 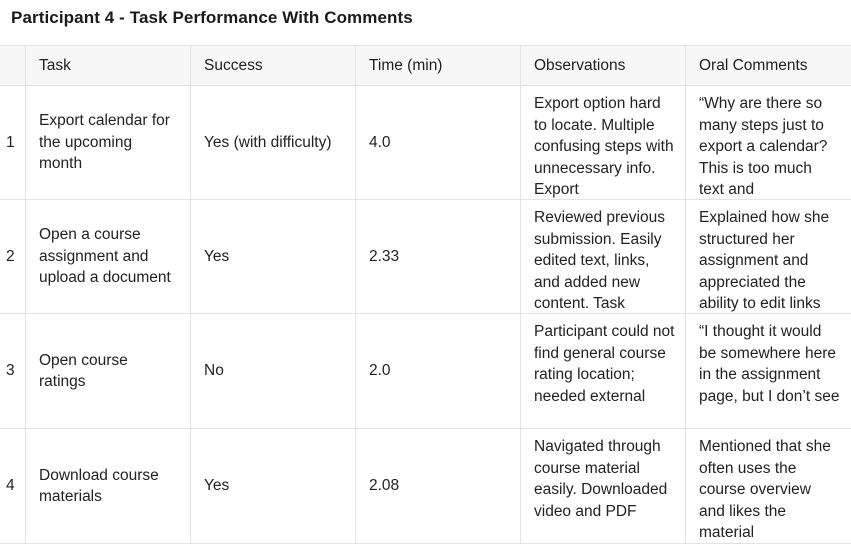 What do you see at coordinates (273, 65) in the screenshot?
I see `header-success: Success` at bounding box center [273, 65].